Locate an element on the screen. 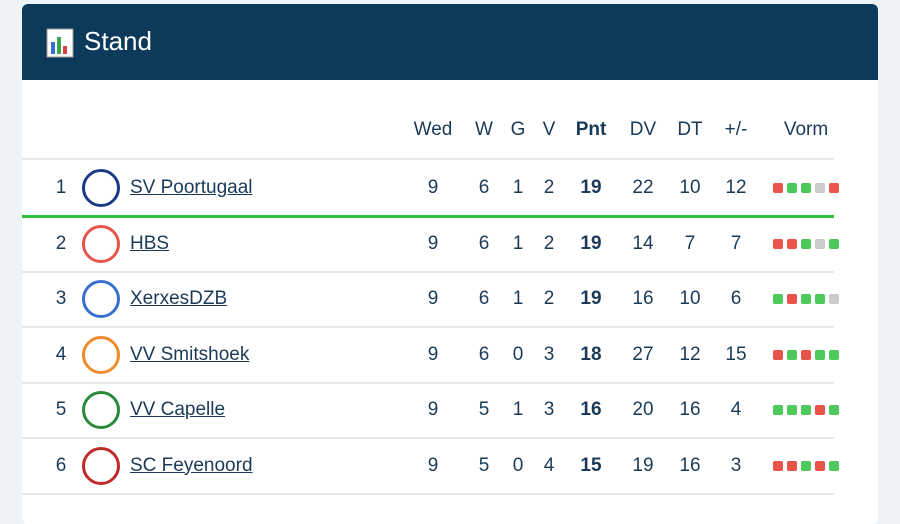 The height and width of the screenshot is (524, 900). team-link: SC Feyenoord is located at coordinates (191, 465).